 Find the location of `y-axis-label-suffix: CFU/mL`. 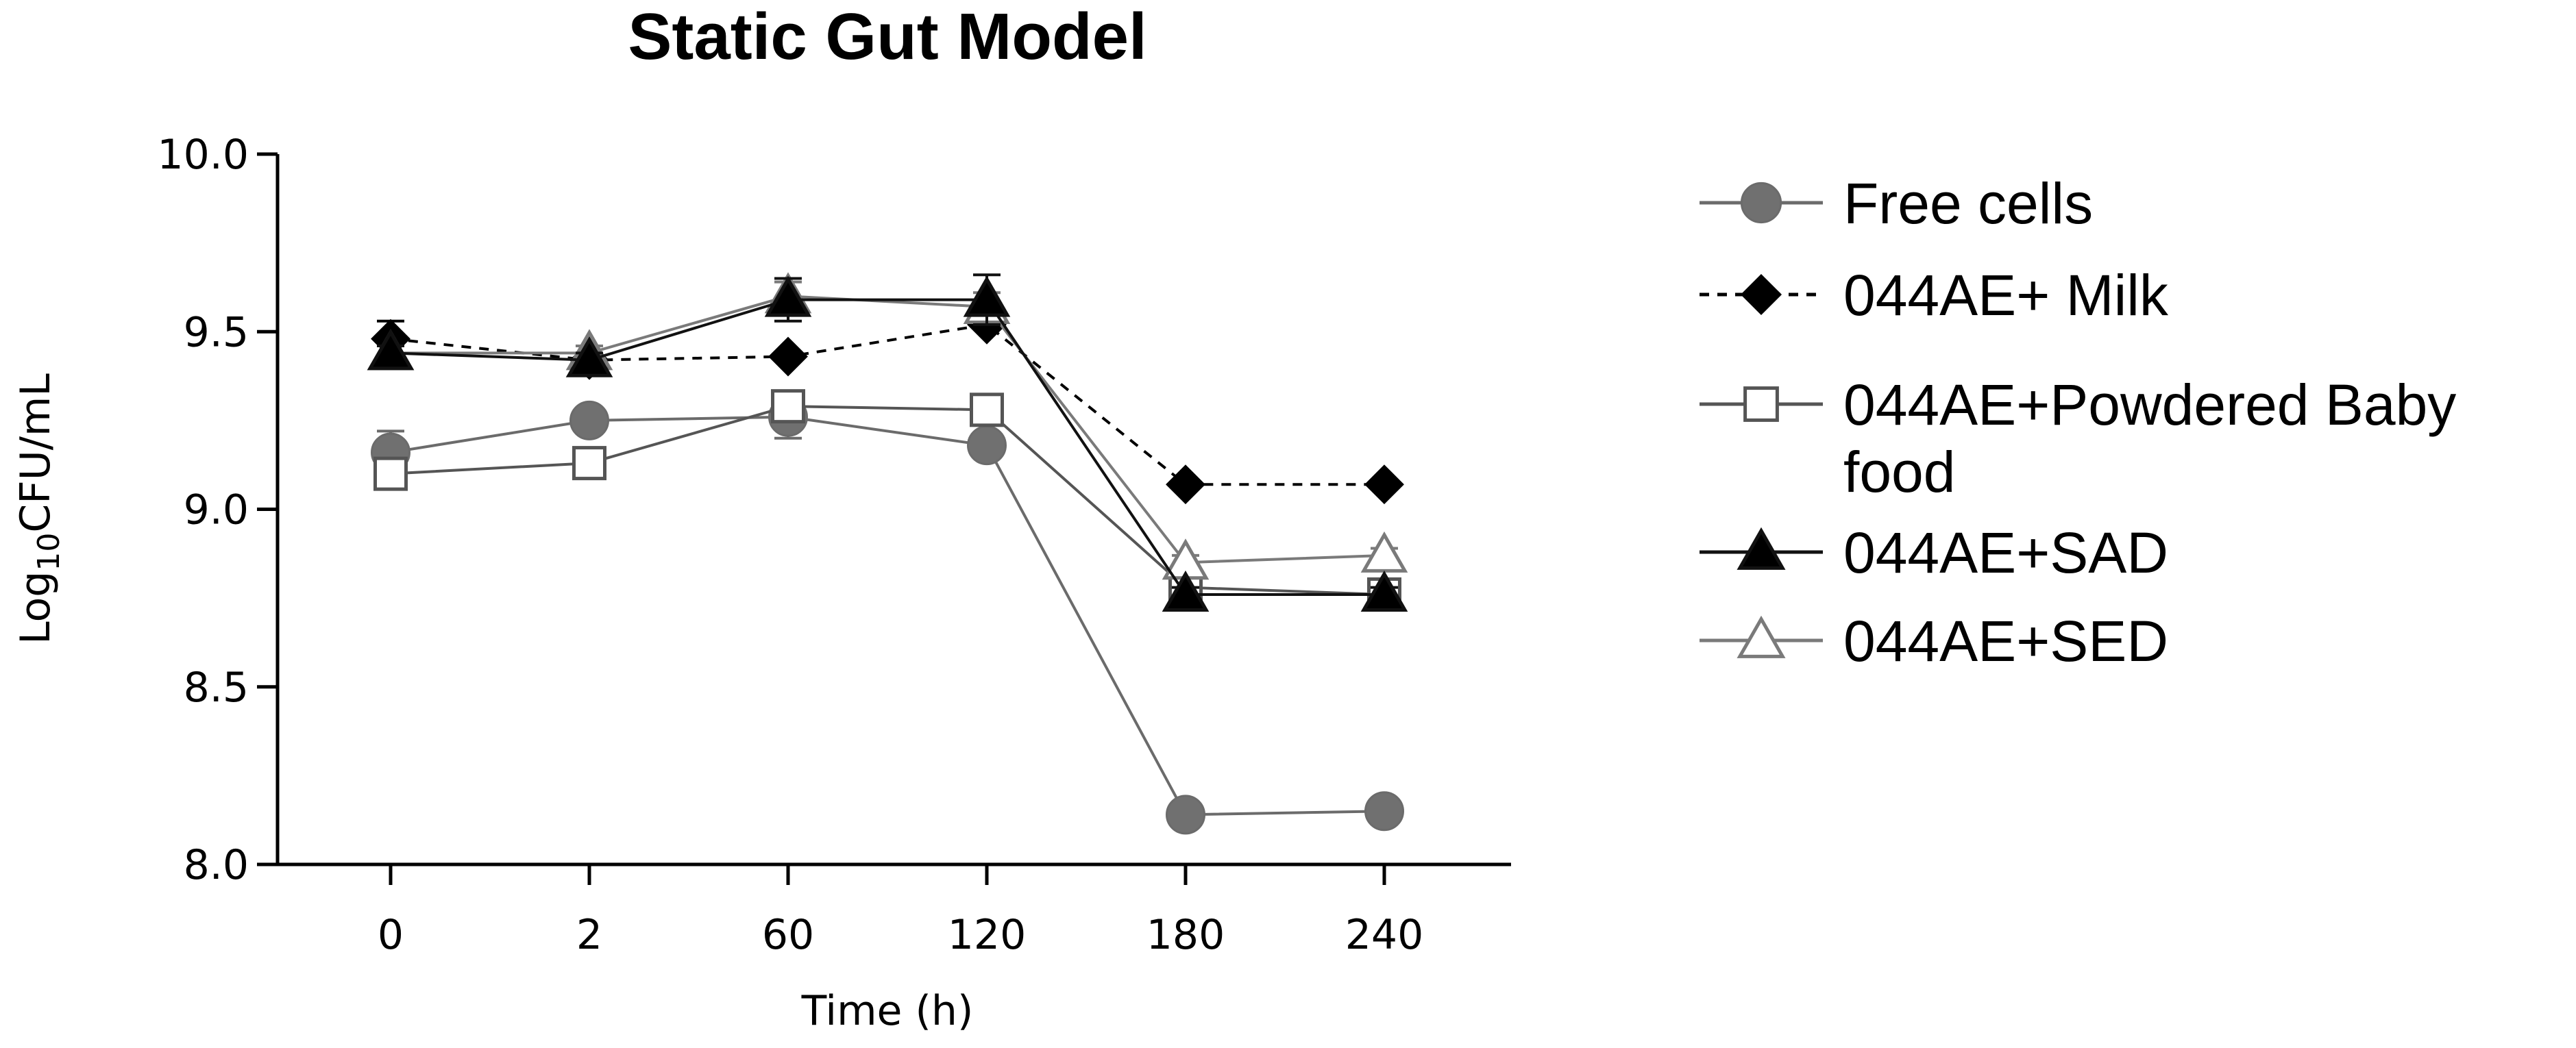

y-axis-label-suffix: CFU/mL is located at coordinates (36, 453).